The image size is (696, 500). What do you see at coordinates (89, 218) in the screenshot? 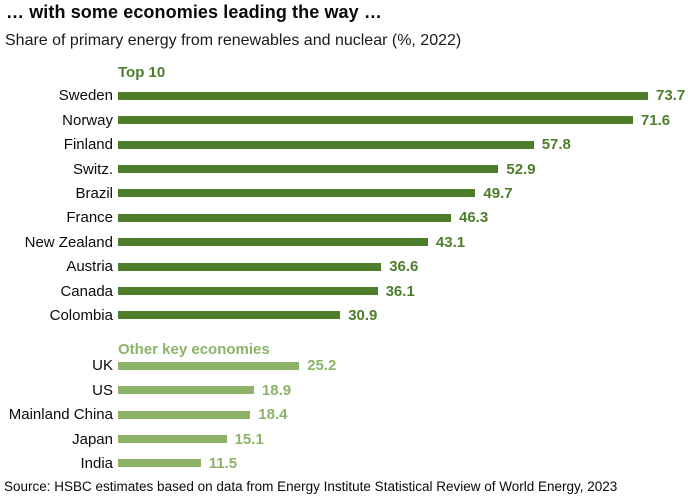
I see `category-label: France` at bounding box center [89, 218].